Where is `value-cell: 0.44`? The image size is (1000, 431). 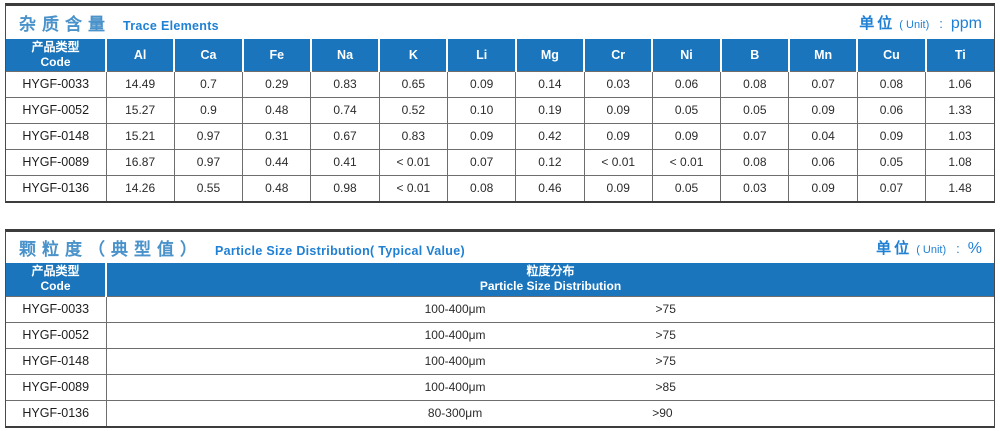
value-cell: 0.44 is located at coordinates (277, 162).